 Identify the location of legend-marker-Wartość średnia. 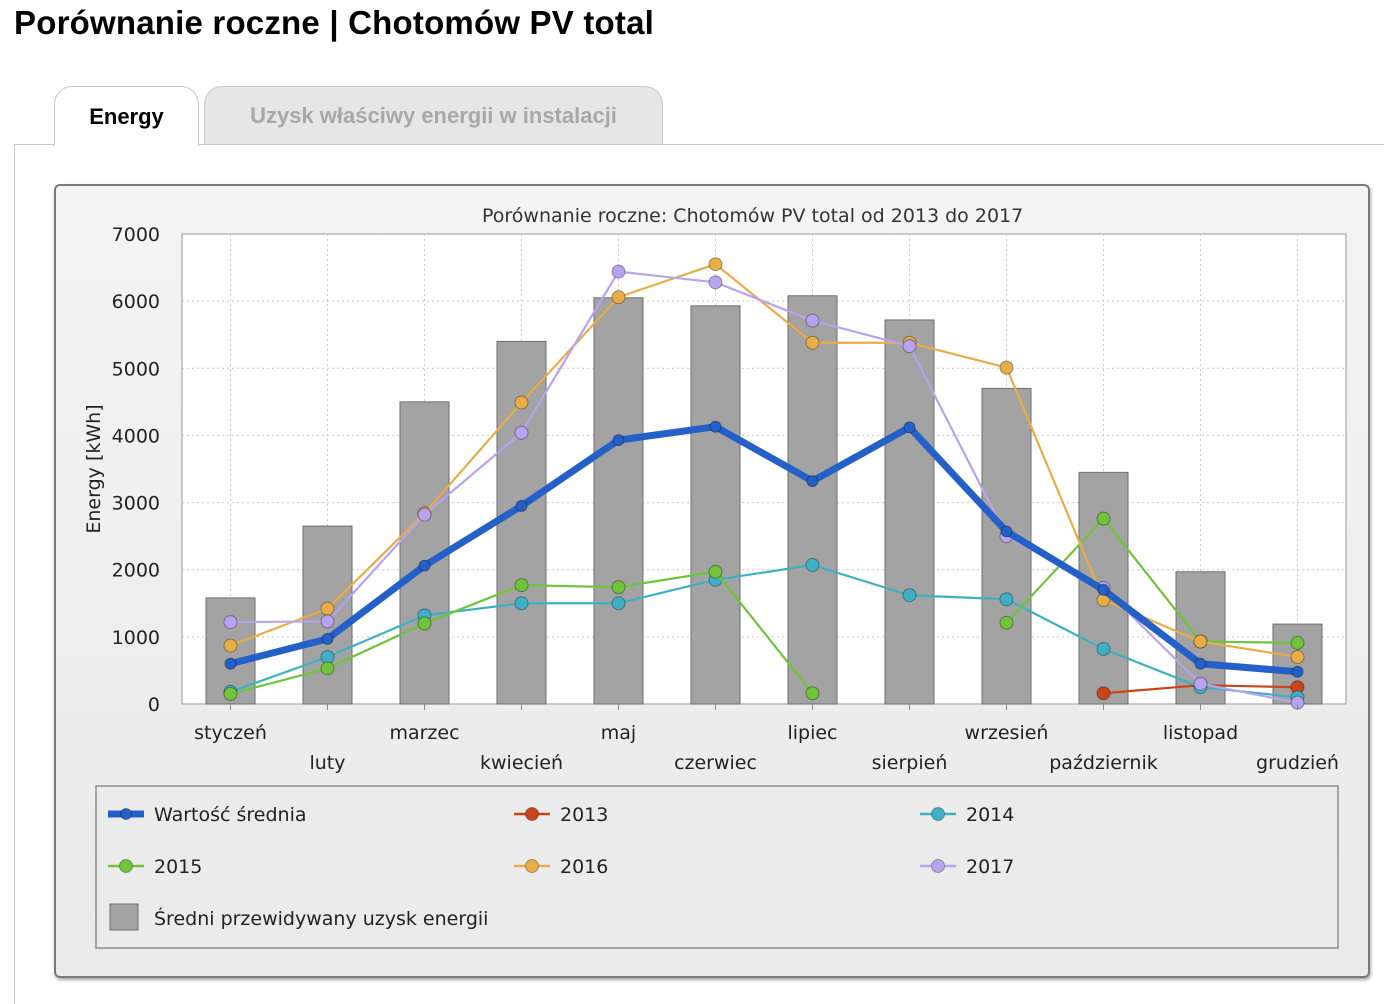
(126, 814).